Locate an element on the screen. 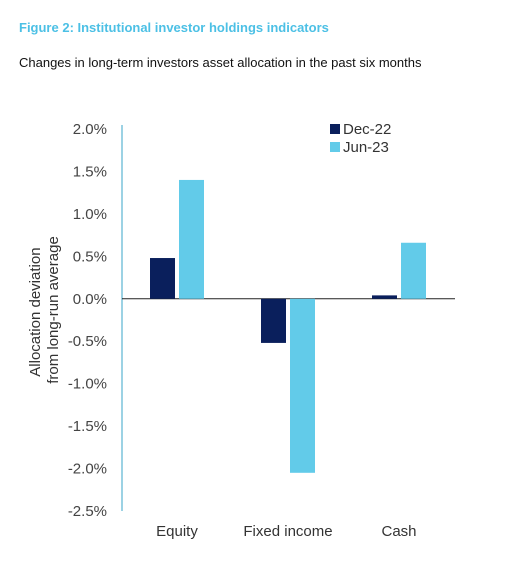 The height and width of the screenshot is (563, 513). y-tick-label: 0.0% is located at coordinates (90, 299).